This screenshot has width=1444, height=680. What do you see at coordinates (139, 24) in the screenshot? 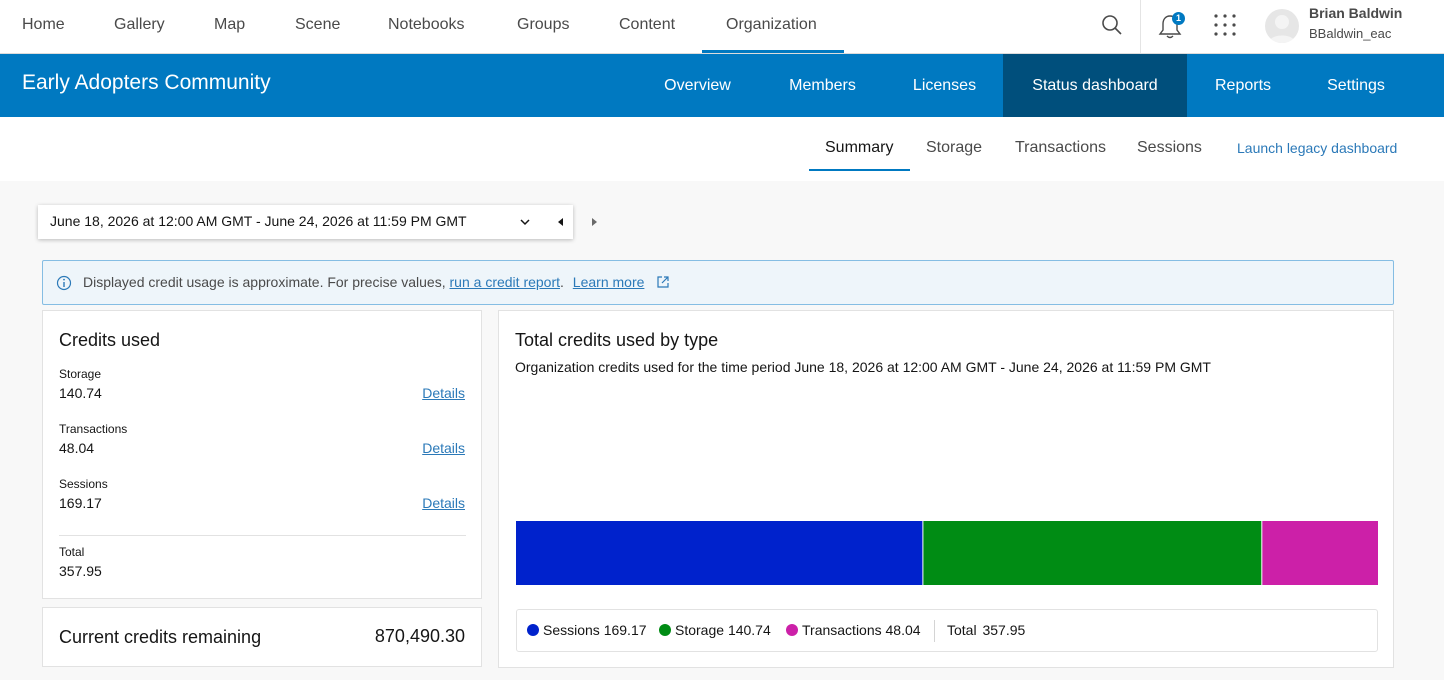
I see `nav-gallery: Gallery` at bounding box center [139, 24].